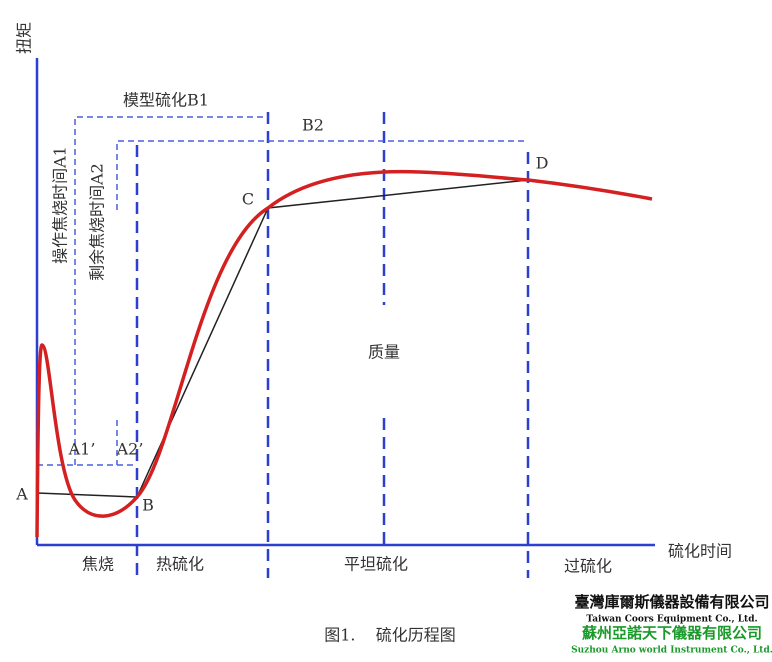 The height and width of the screenshot is (662, 772). I want to click on company-name: Taiwan Coors Equipment Co., Ltd., so click(671, 620).